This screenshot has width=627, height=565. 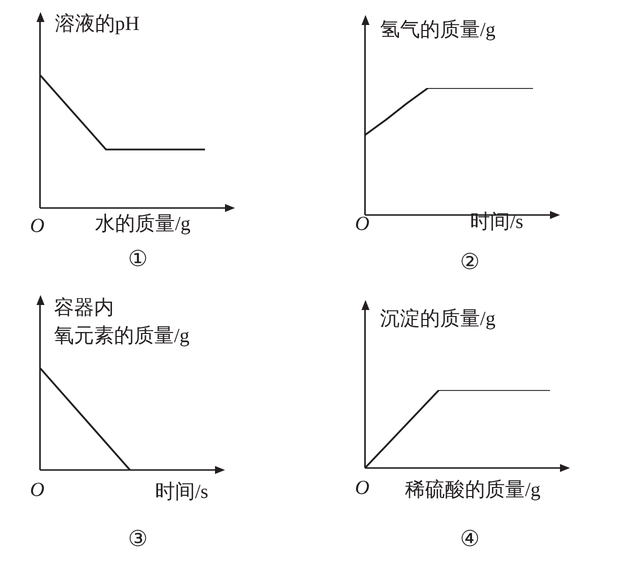 What do you see at coordinates (470, 262) in the screenshot?
I see `text: ②` at bounding box center [470, 262].